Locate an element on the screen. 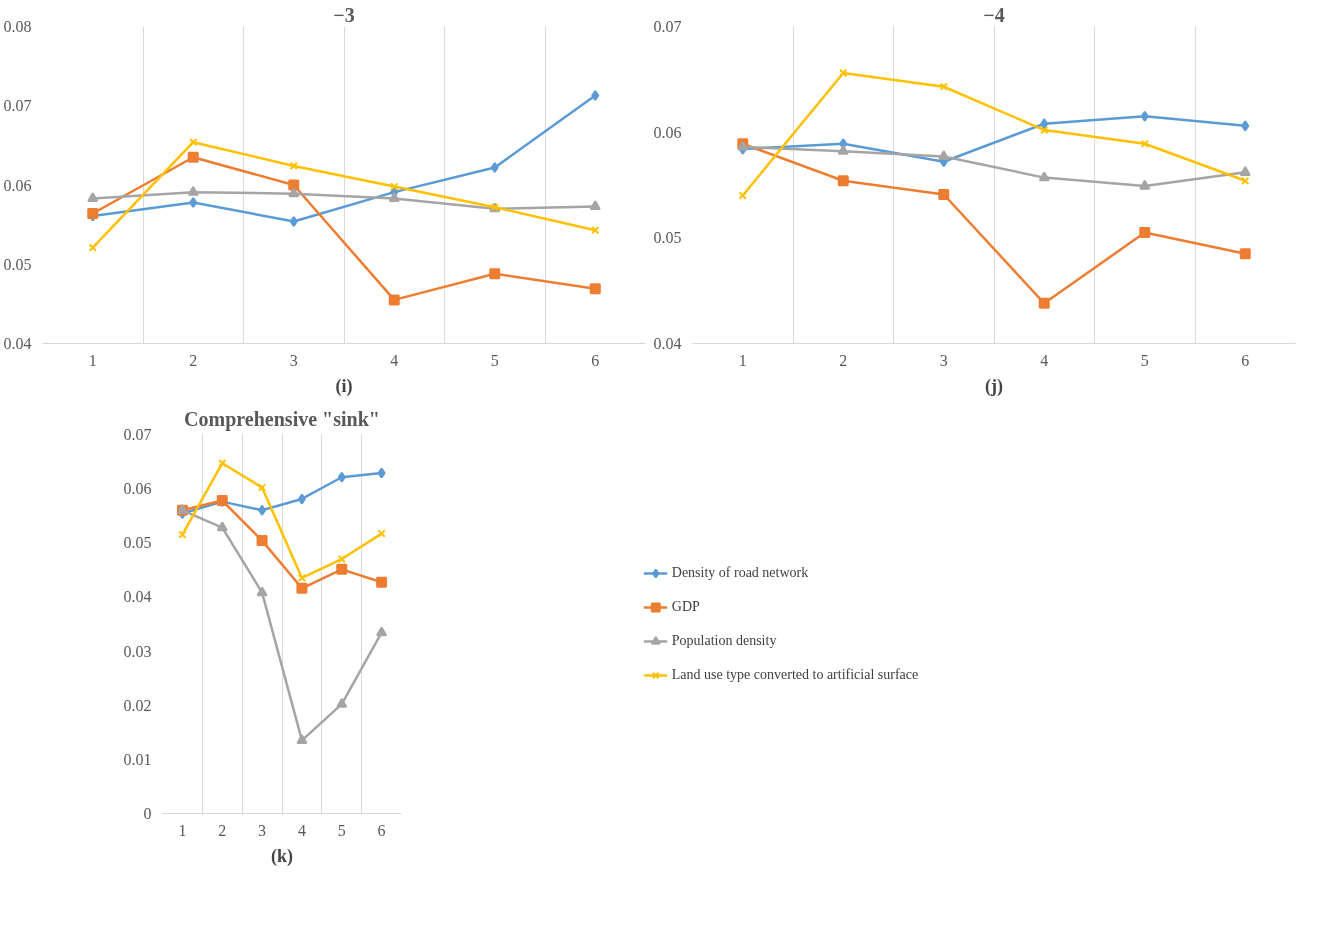 The height and width of the screenshot is (938, 1325). y-tick-label: 0.02 is located at coordinates (137, 705).